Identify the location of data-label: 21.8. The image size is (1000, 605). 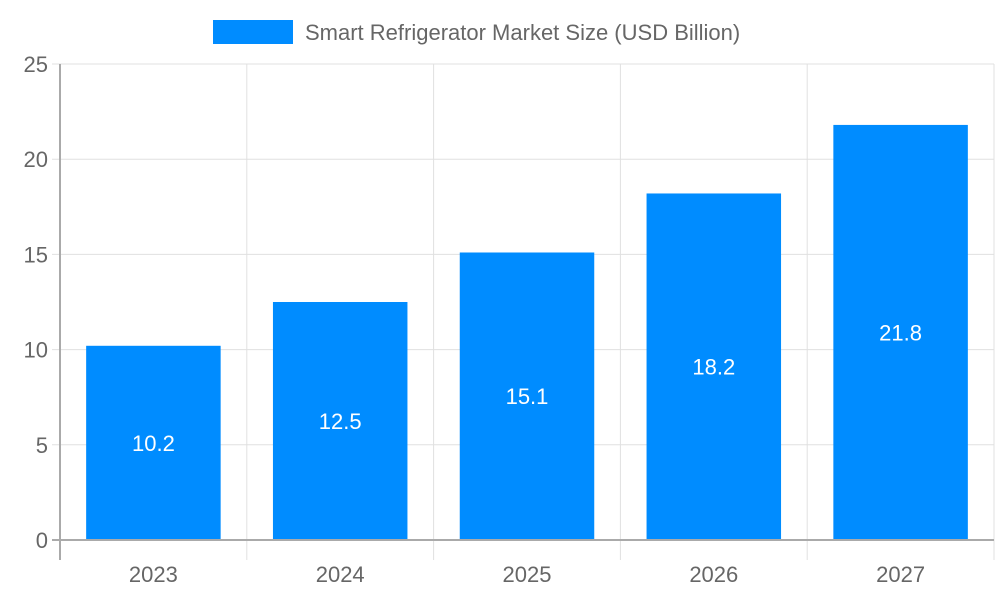
(900, 332).